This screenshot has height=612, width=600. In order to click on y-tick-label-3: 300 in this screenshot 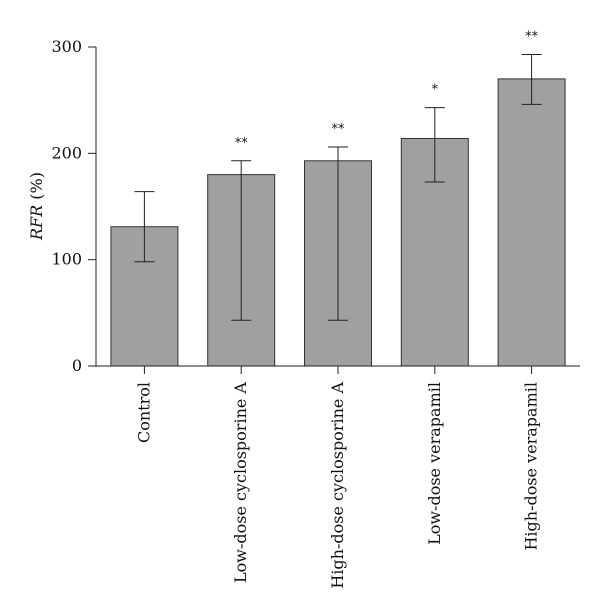, I will do `click(66, 46)`.